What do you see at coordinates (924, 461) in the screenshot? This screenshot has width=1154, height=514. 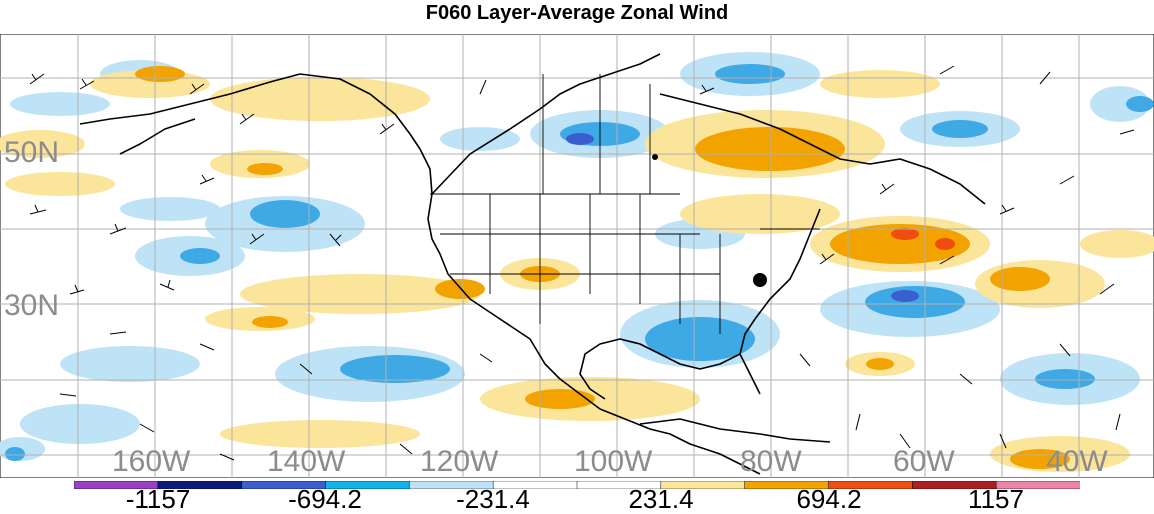 I see `lon-label-60w: 60W` at bounding box center [924, 461].